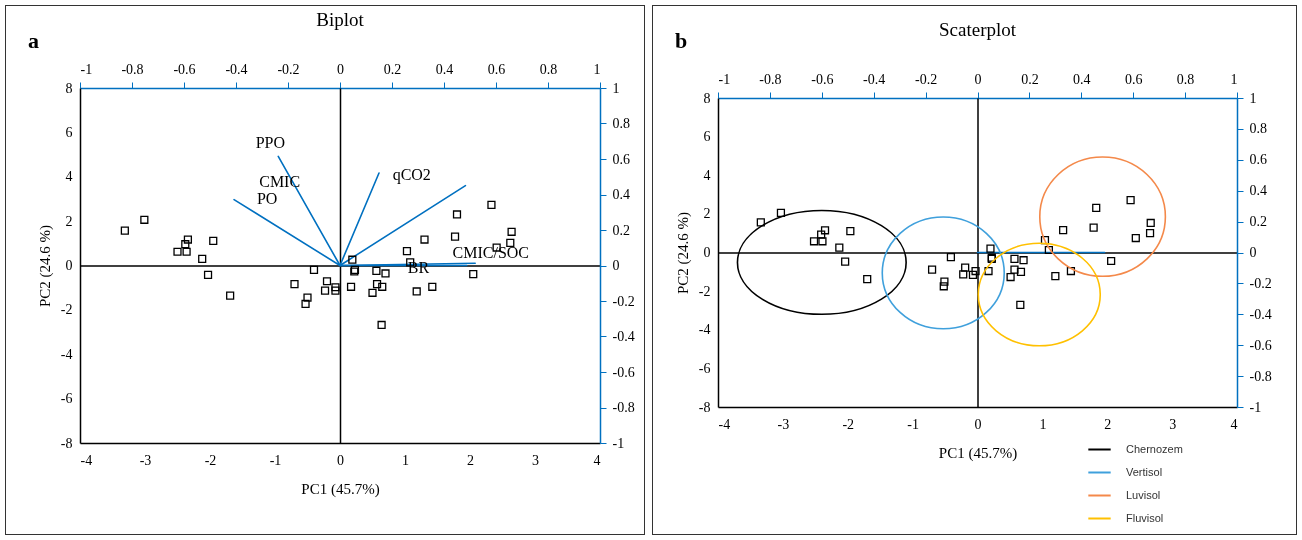 This screenshot has height=540, width=1302. Describe the element at coordinates (491, 253) in the screenshot. I see `annotation: CMIC/SOC` at that location.